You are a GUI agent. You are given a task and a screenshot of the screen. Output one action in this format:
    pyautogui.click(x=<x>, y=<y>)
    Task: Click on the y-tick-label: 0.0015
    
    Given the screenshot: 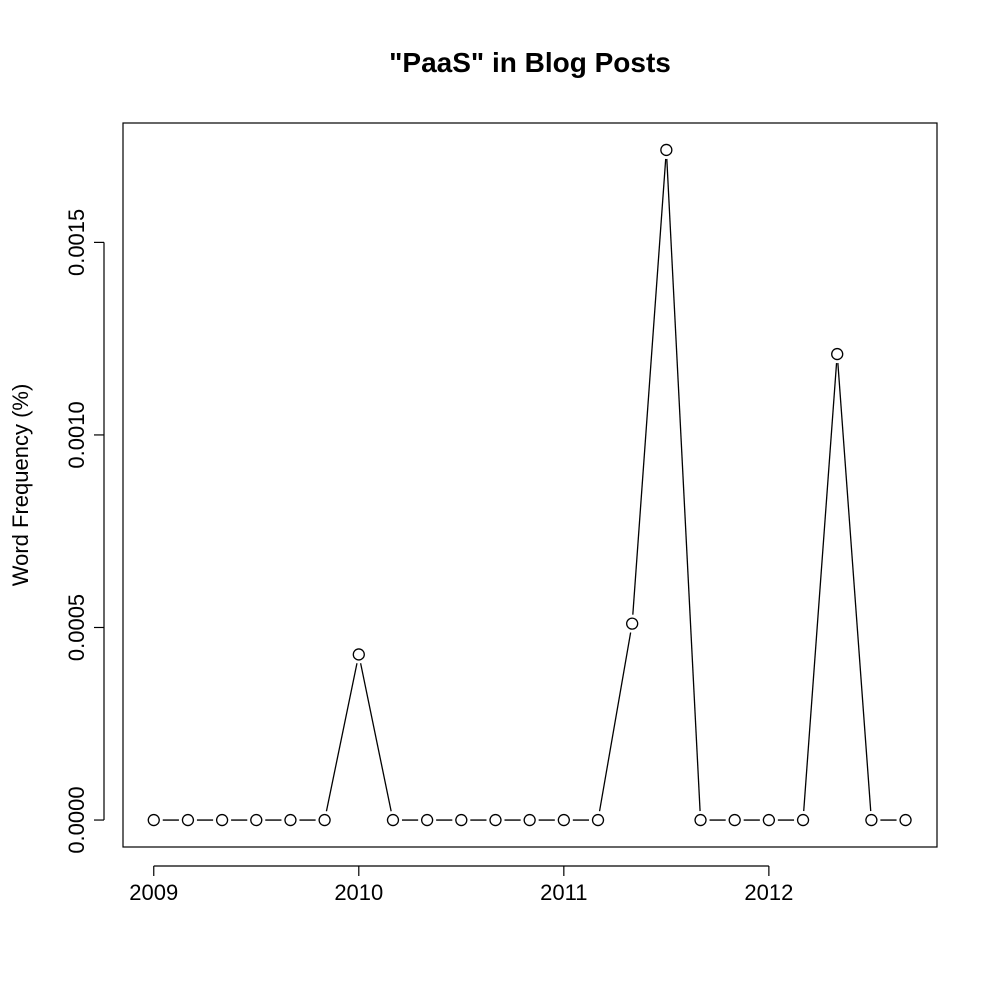 What is the action you would take?
    pyautogui.click(x=76, y=242)
    